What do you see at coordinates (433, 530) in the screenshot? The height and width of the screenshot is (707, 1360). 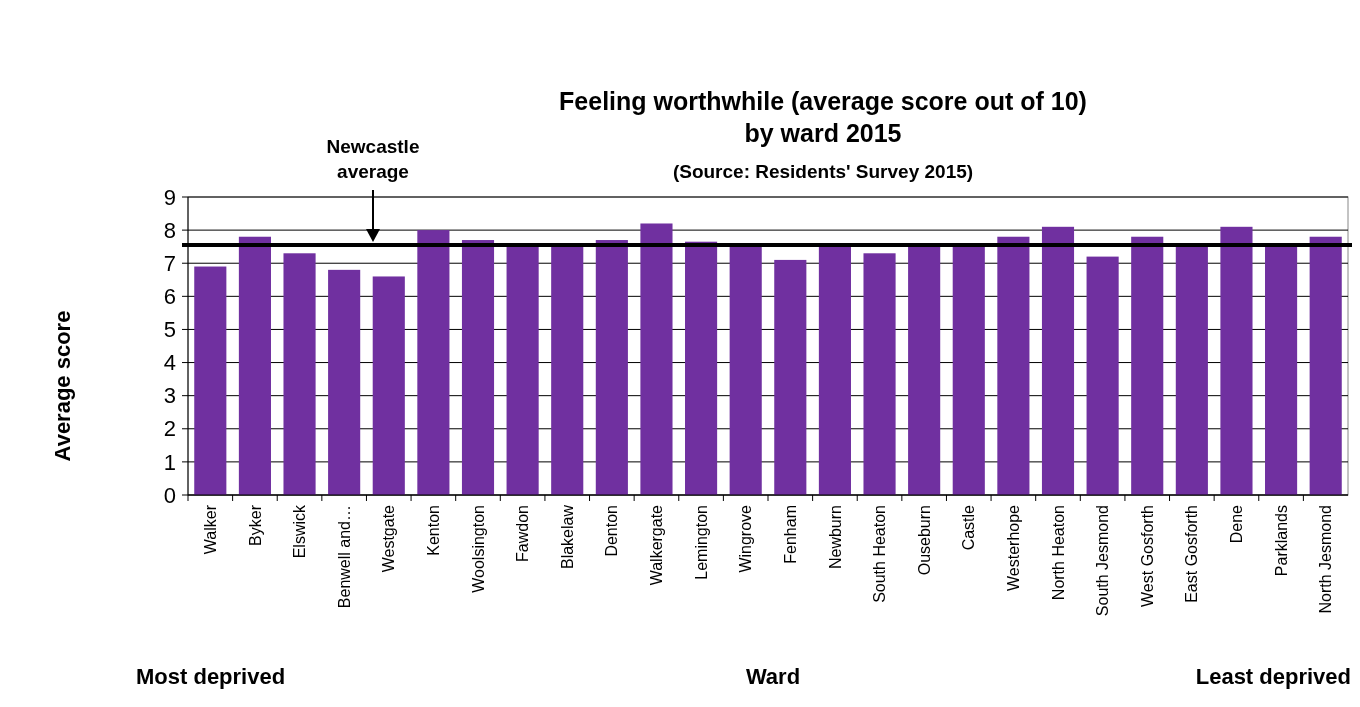 I see `x-tick-label: Kenton` at bounding box center [433, 530].